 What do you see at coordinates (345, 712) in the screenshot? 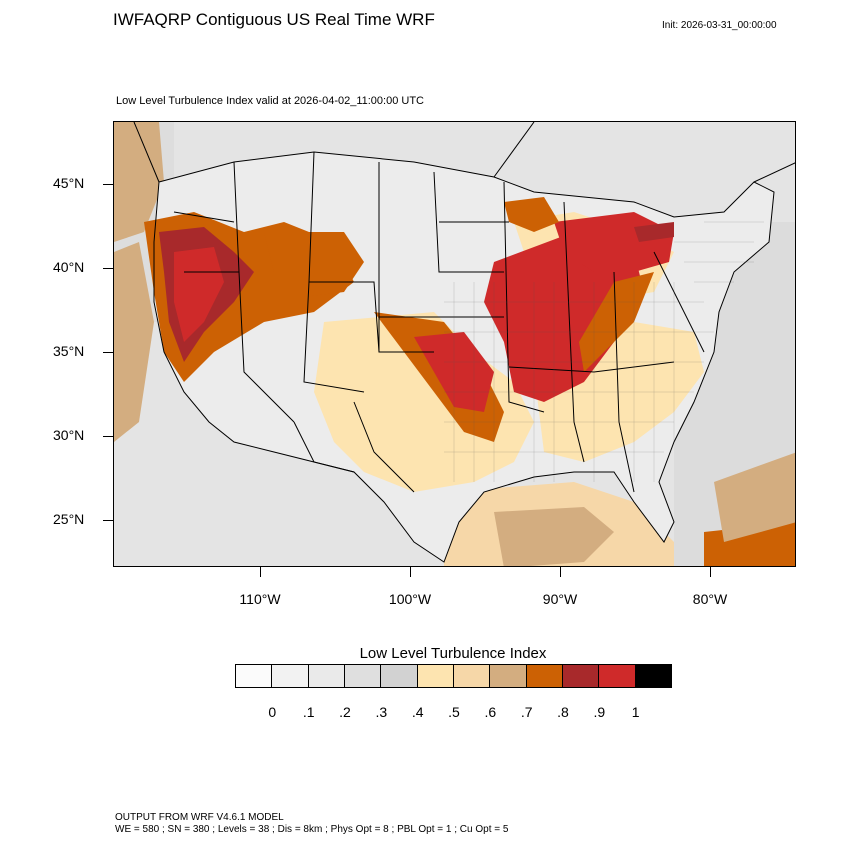
I see `colorbar-level-label: .2` at bounding box center [345, 712].